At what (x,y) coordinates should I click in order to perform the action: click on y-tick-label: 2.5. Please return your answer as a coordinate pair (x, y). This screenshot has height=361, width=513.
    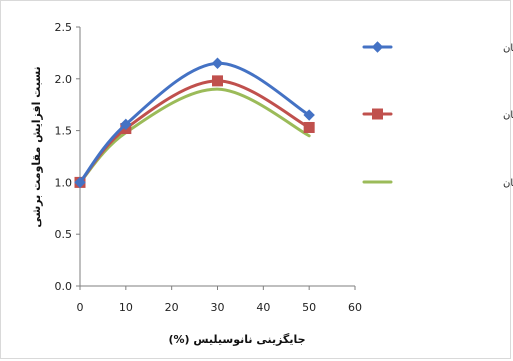
    Looking at the image, I should click on (64, 27).